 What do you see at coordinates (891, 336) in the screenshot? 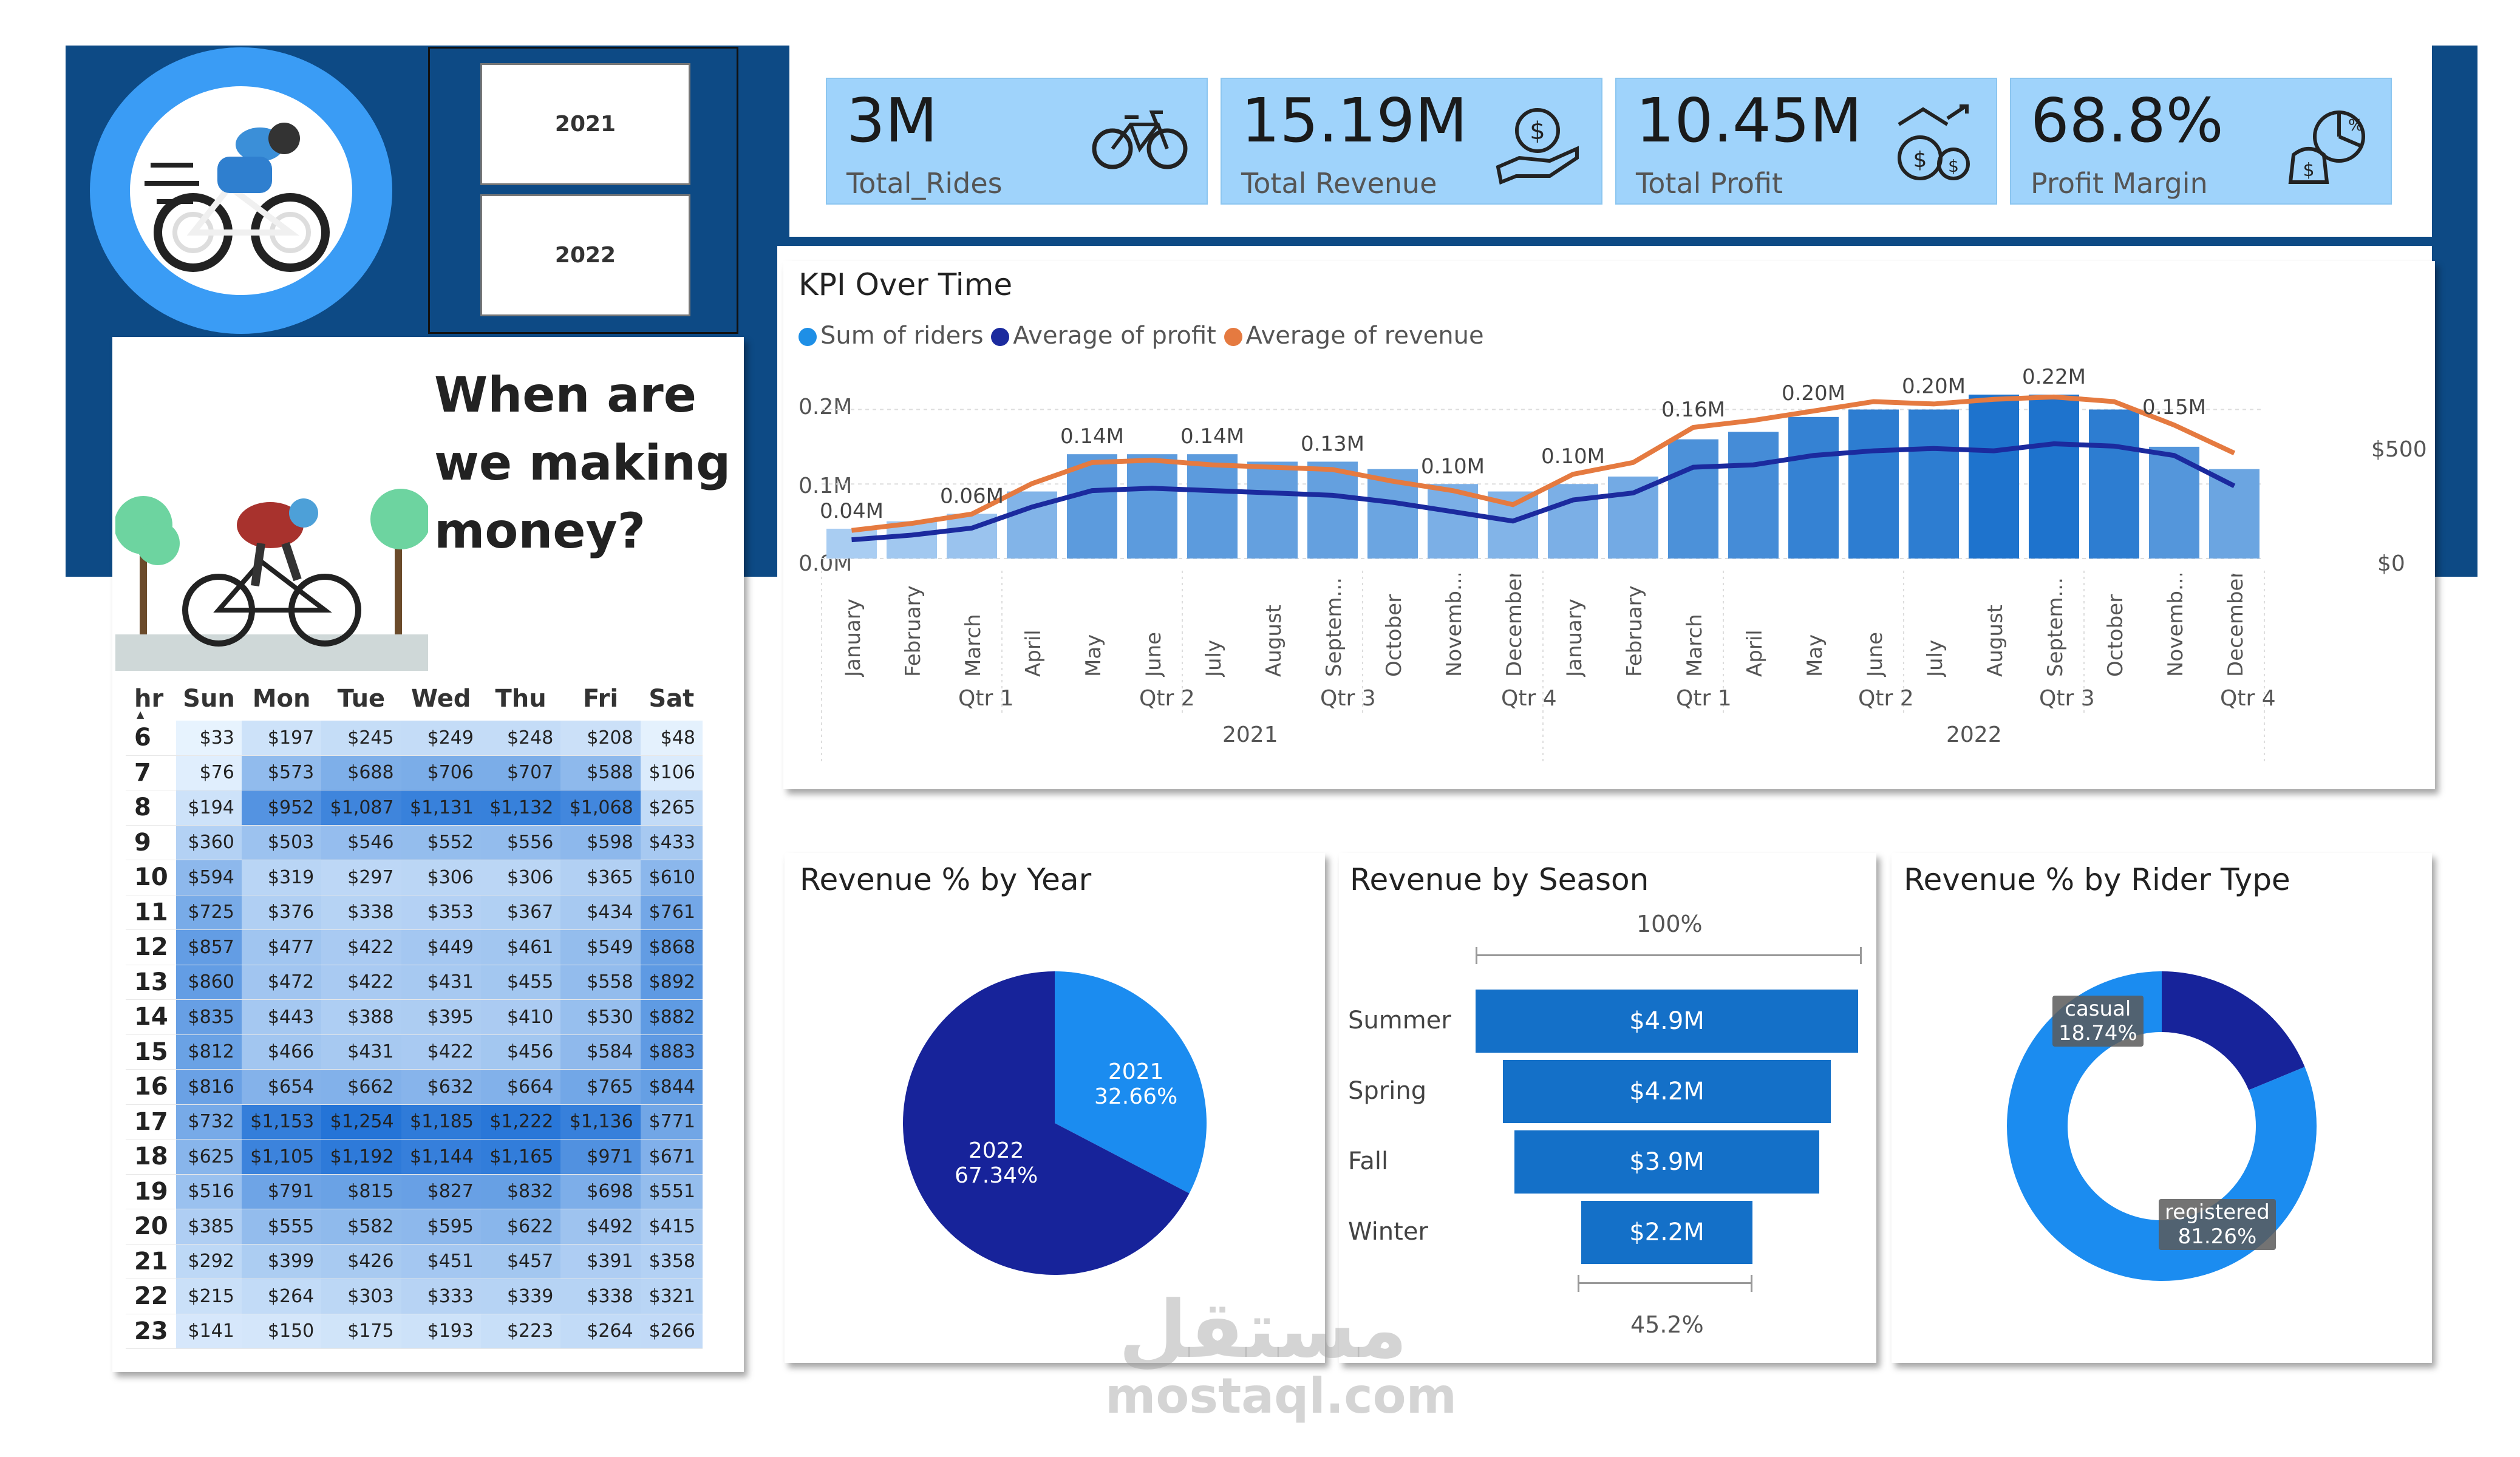
I see `legend-item-riders: Sum of riders` at bounding box center [891, 336].